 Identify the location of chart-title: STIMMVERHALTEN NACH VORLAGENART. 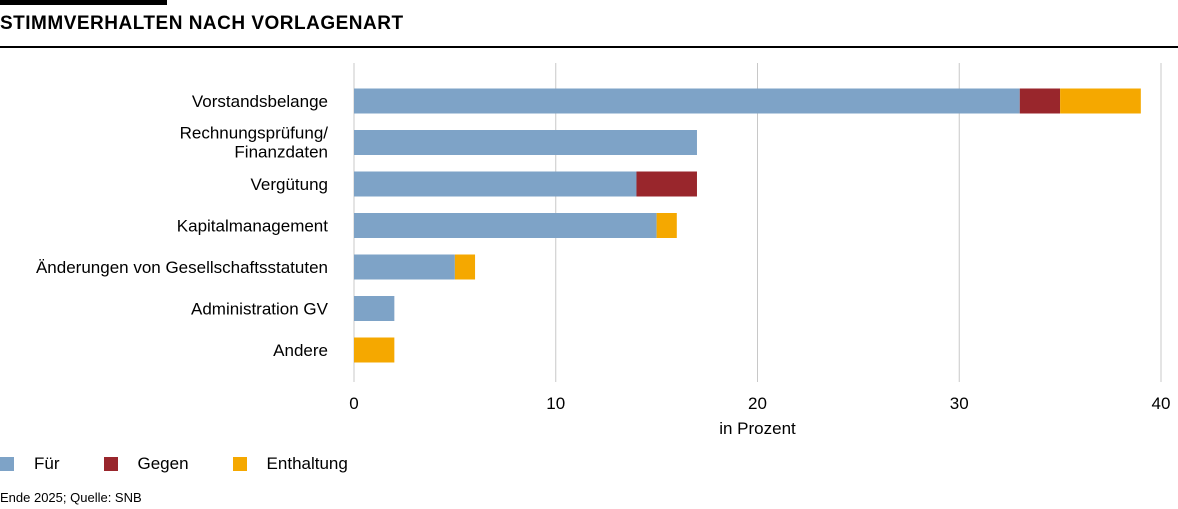
(202, 23).